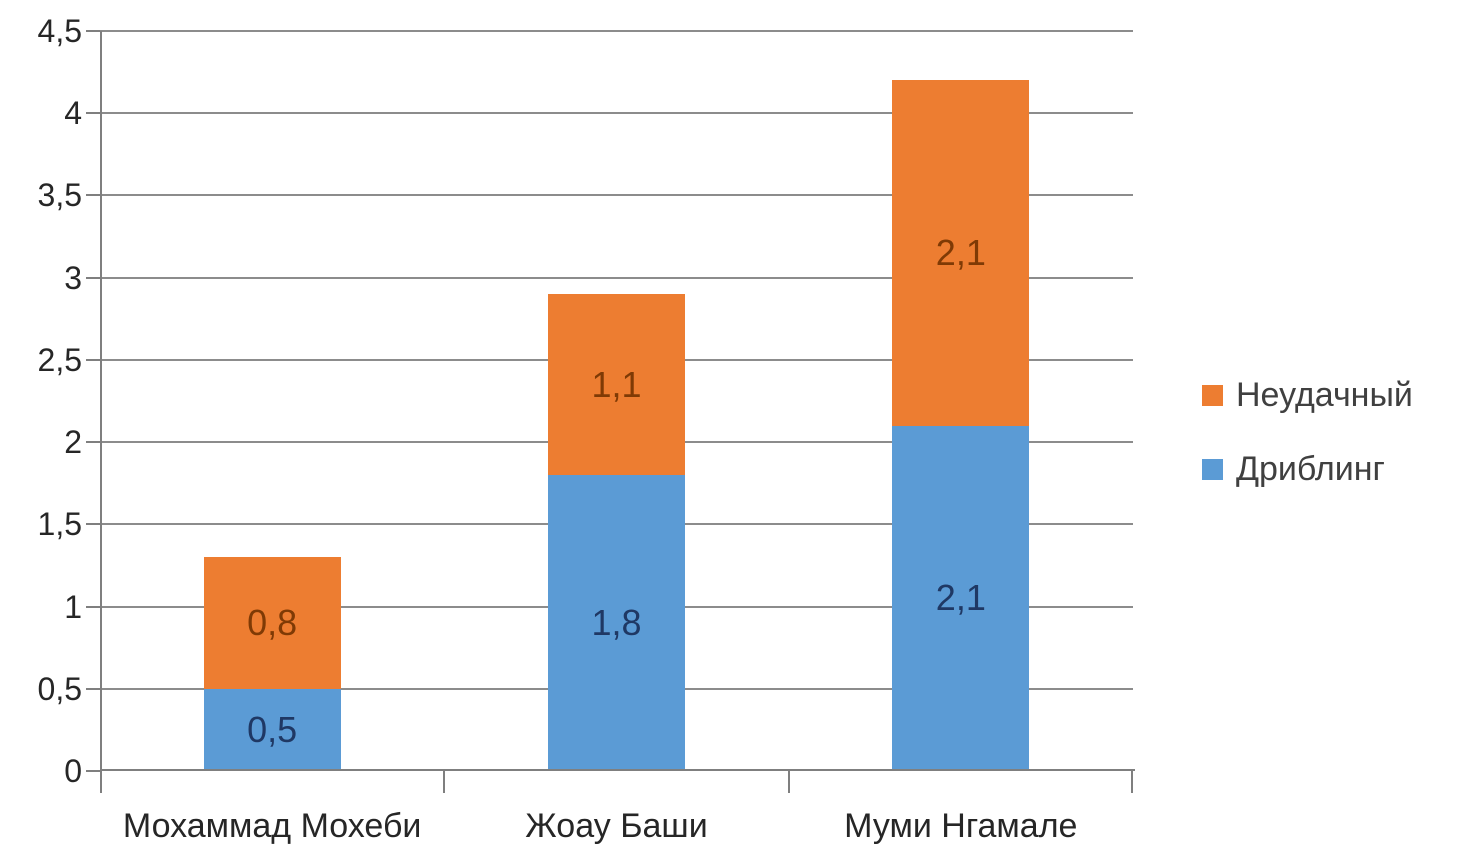 Image resolution: width=1460 pixels, height=865 pixels. What do you see at coordinates (617, 770) in the screenshot?
I see `x-axis-line` at bounding box center [617, 770].